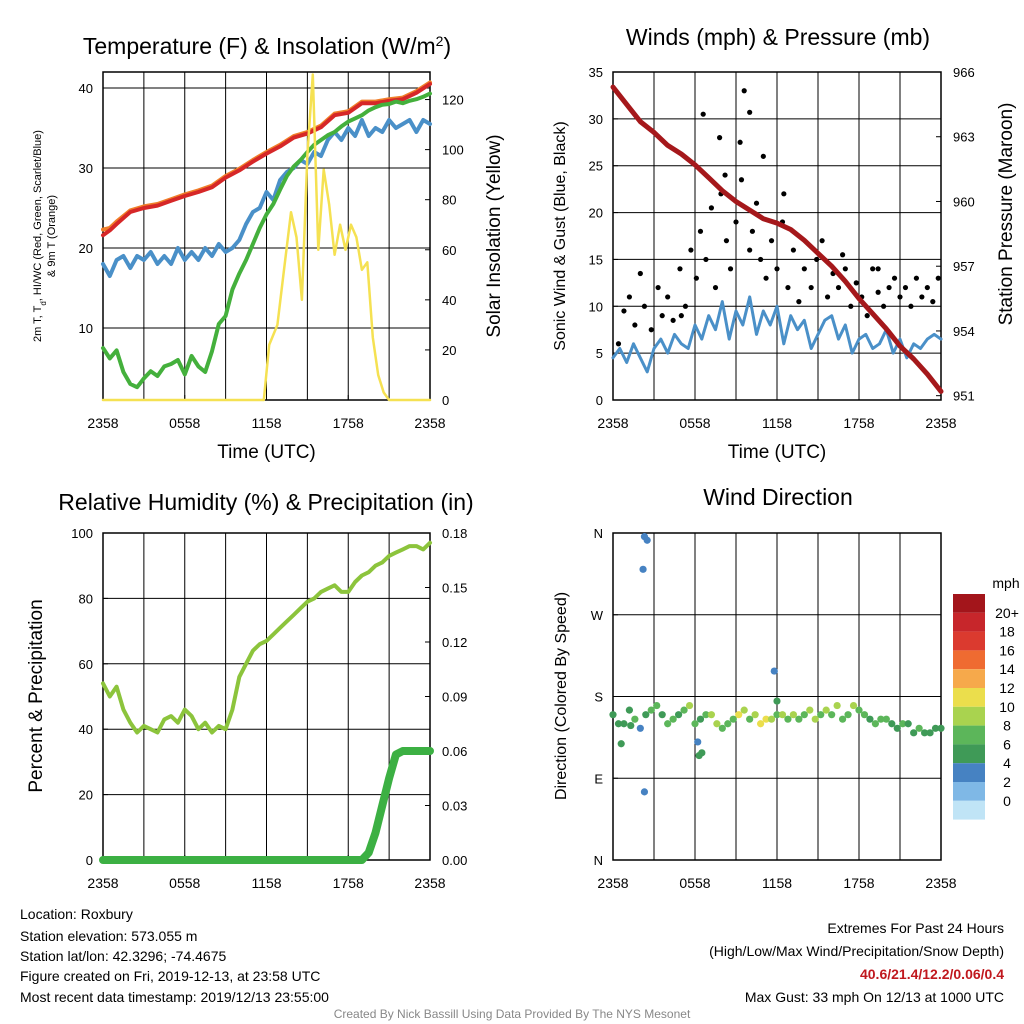 Image resolution: width=1024 pixels, height=1024 pixels. I want to click on y2-tick-label: 960, so click(964, 201).